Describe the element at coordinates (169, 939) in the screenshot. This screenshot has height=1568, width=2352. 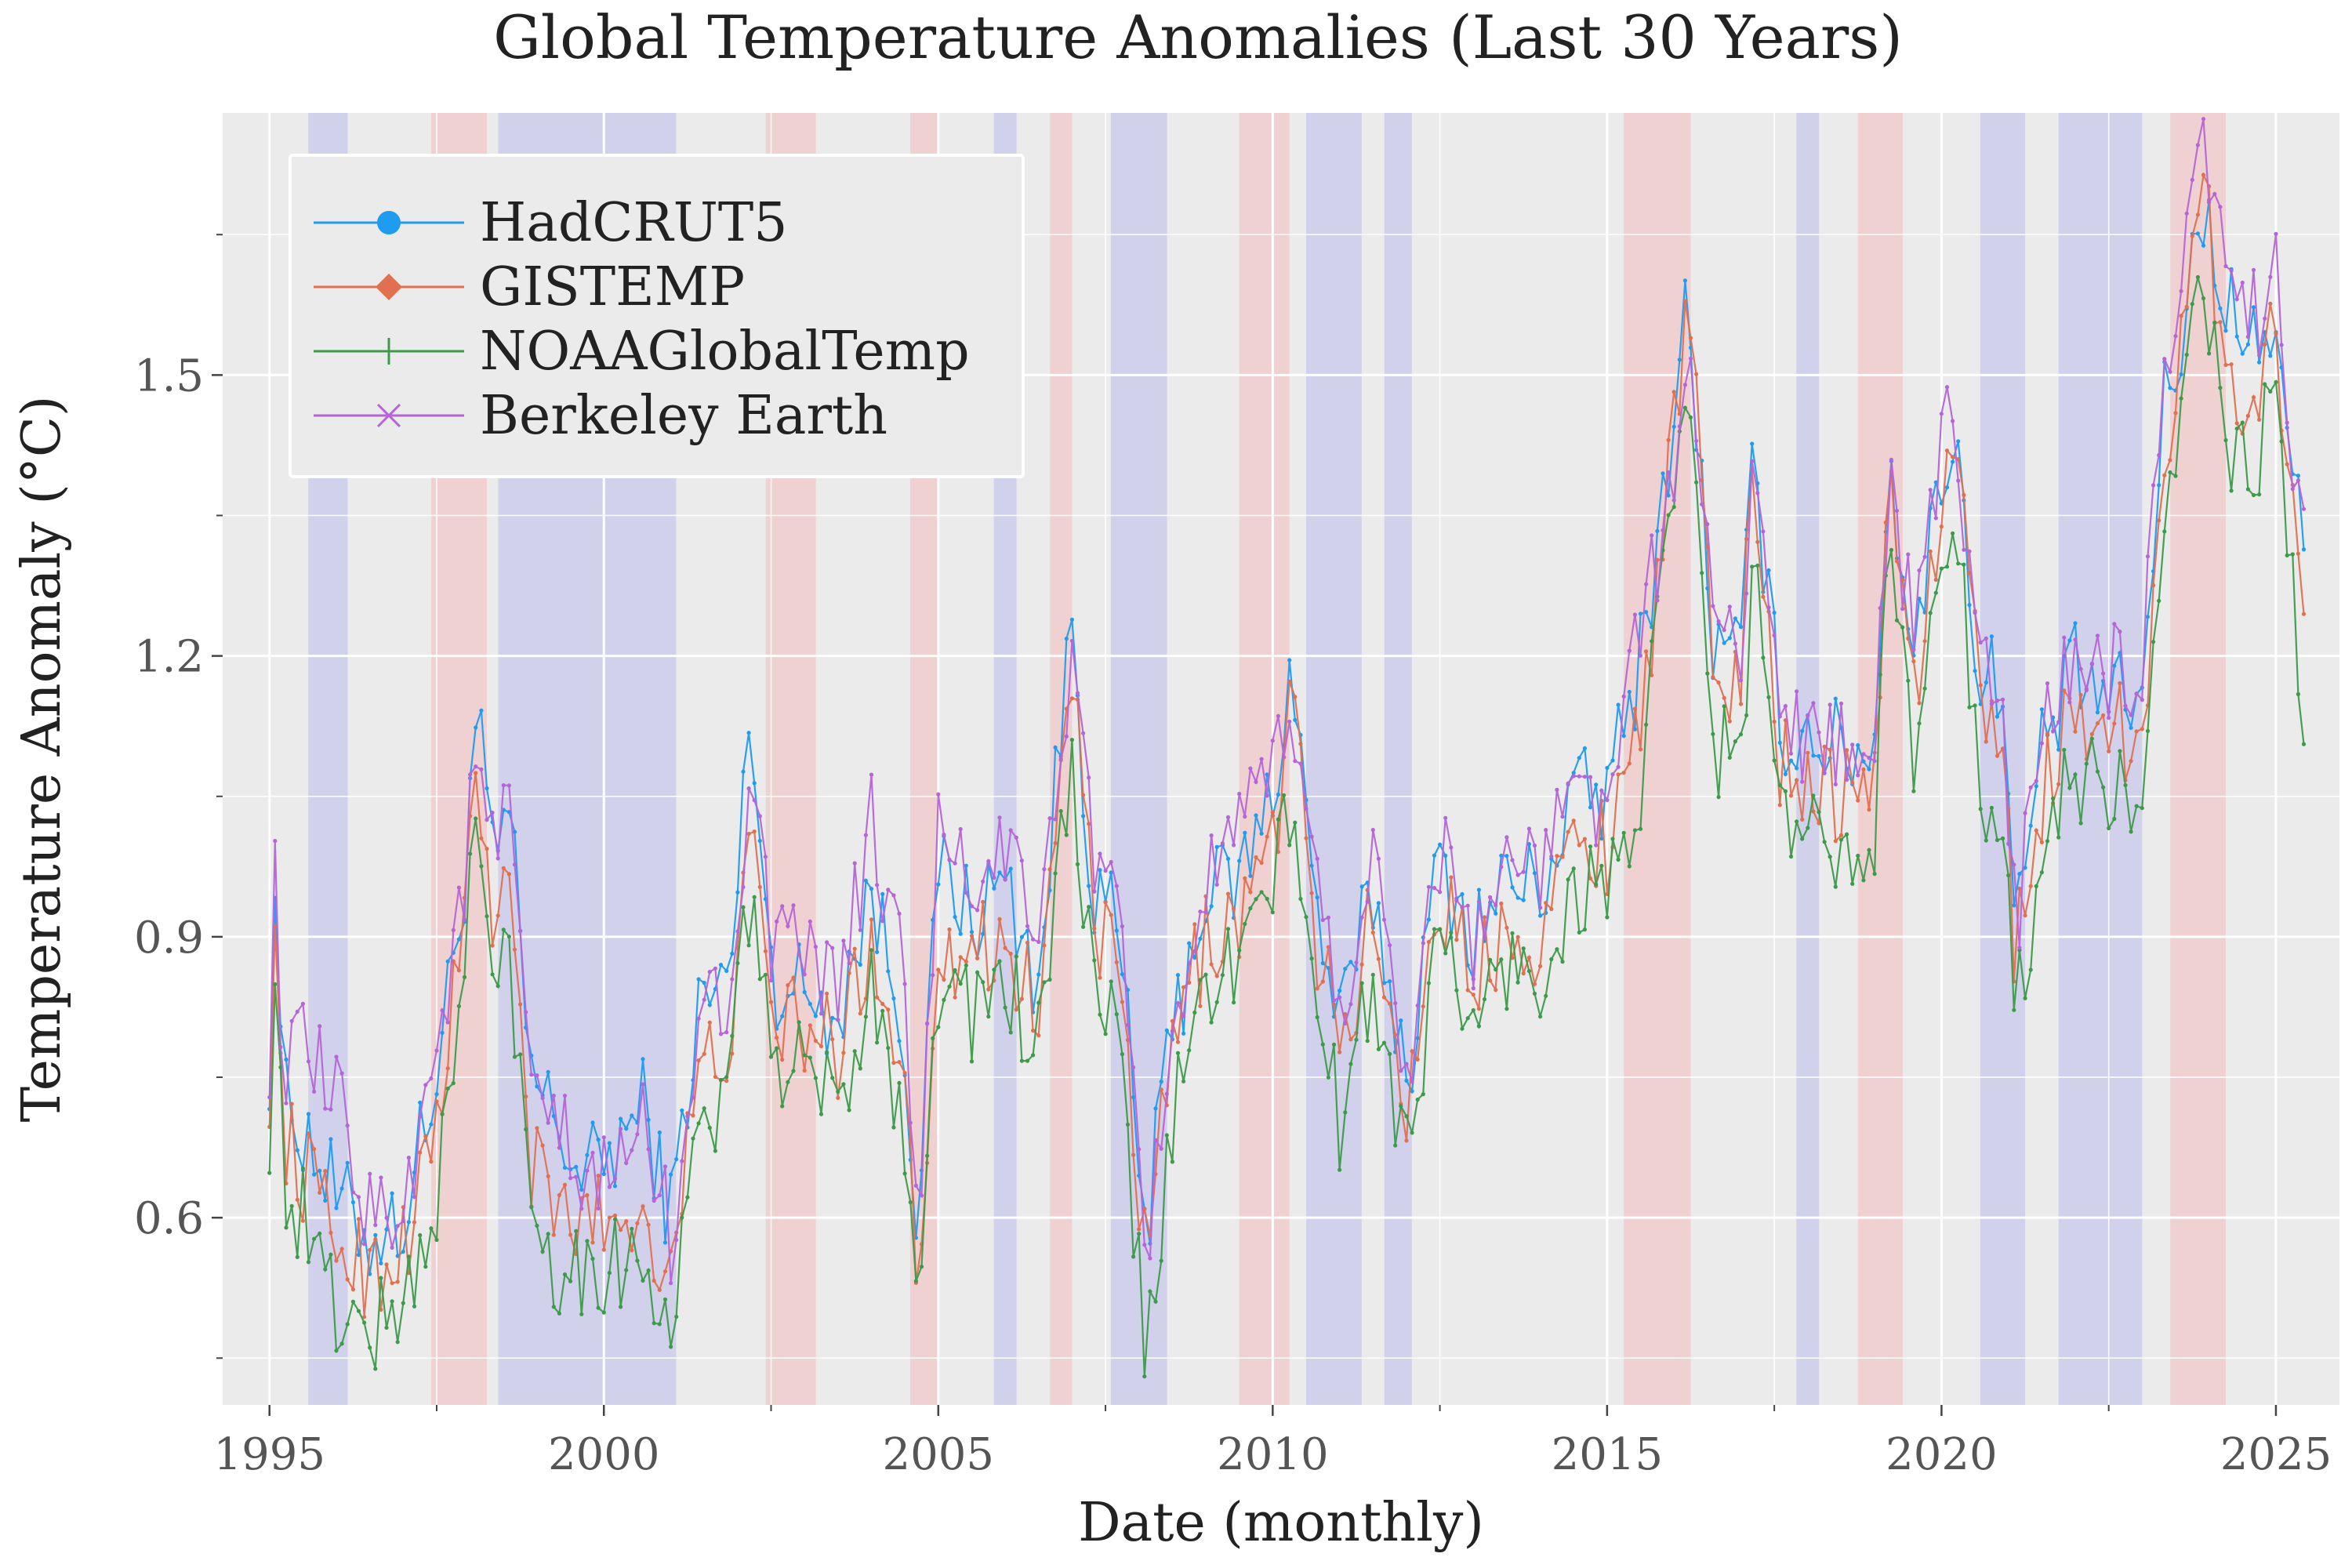
I see `y-tick-label: 0.9` at that location.